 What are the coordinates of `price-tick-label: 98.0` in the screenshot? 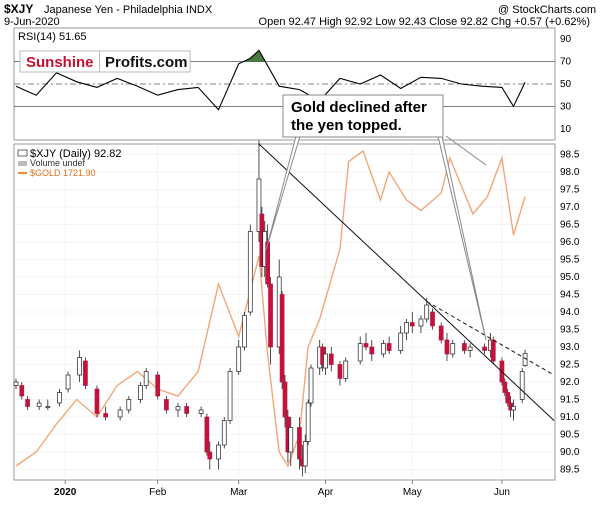 It's located at (570, 172).